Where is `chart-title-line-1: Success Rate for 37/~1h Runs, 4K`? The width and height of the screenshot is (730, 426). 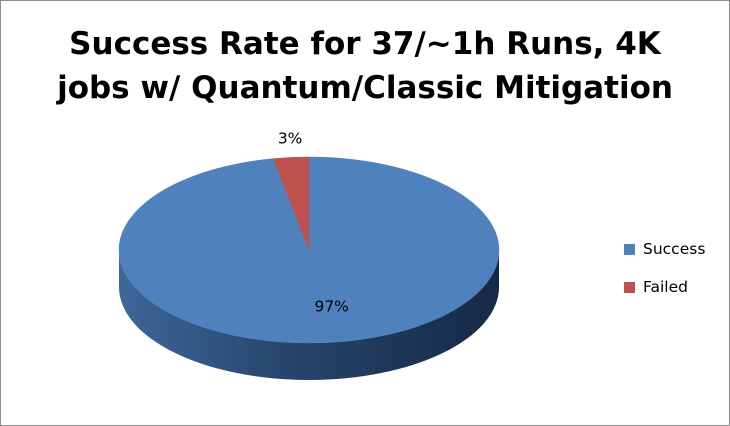 chart-title-line-1: Success Rate for 37/~1h Runs, 4K is located at coordinates (365, 44).